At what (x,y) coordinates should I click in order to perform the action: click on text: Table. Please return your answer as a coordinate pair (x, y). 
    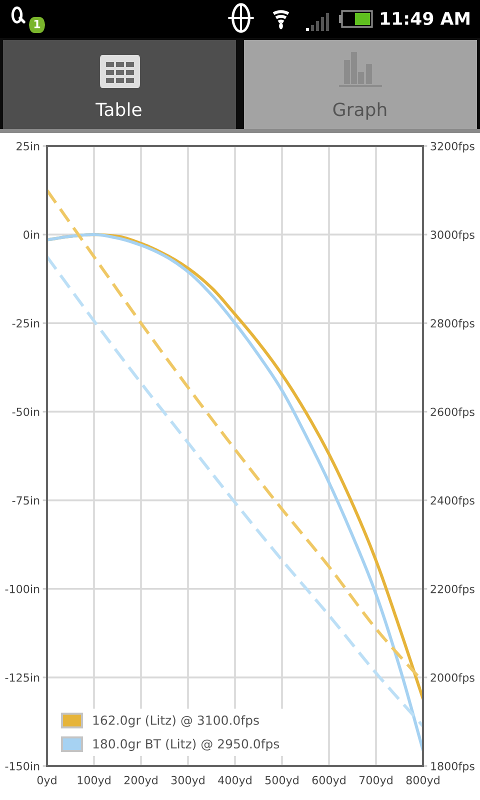
    Looking at the image, I should click on (119, 109).